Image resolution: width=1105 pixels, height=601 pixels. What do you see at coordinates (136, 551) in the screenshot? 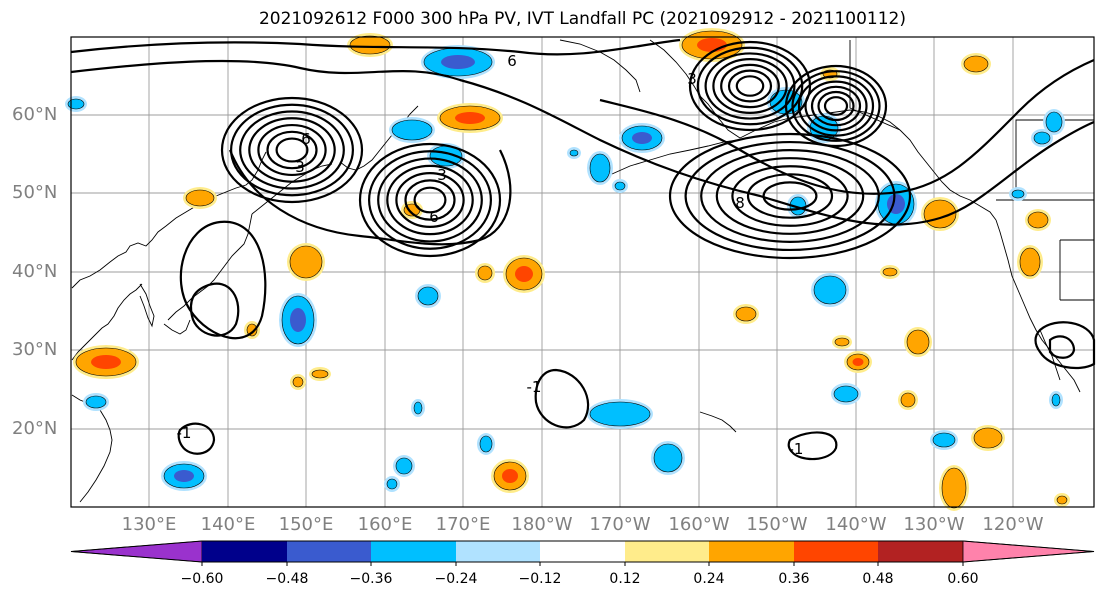
I see `colorbar-min-extend` at bounding box center [136, 551].